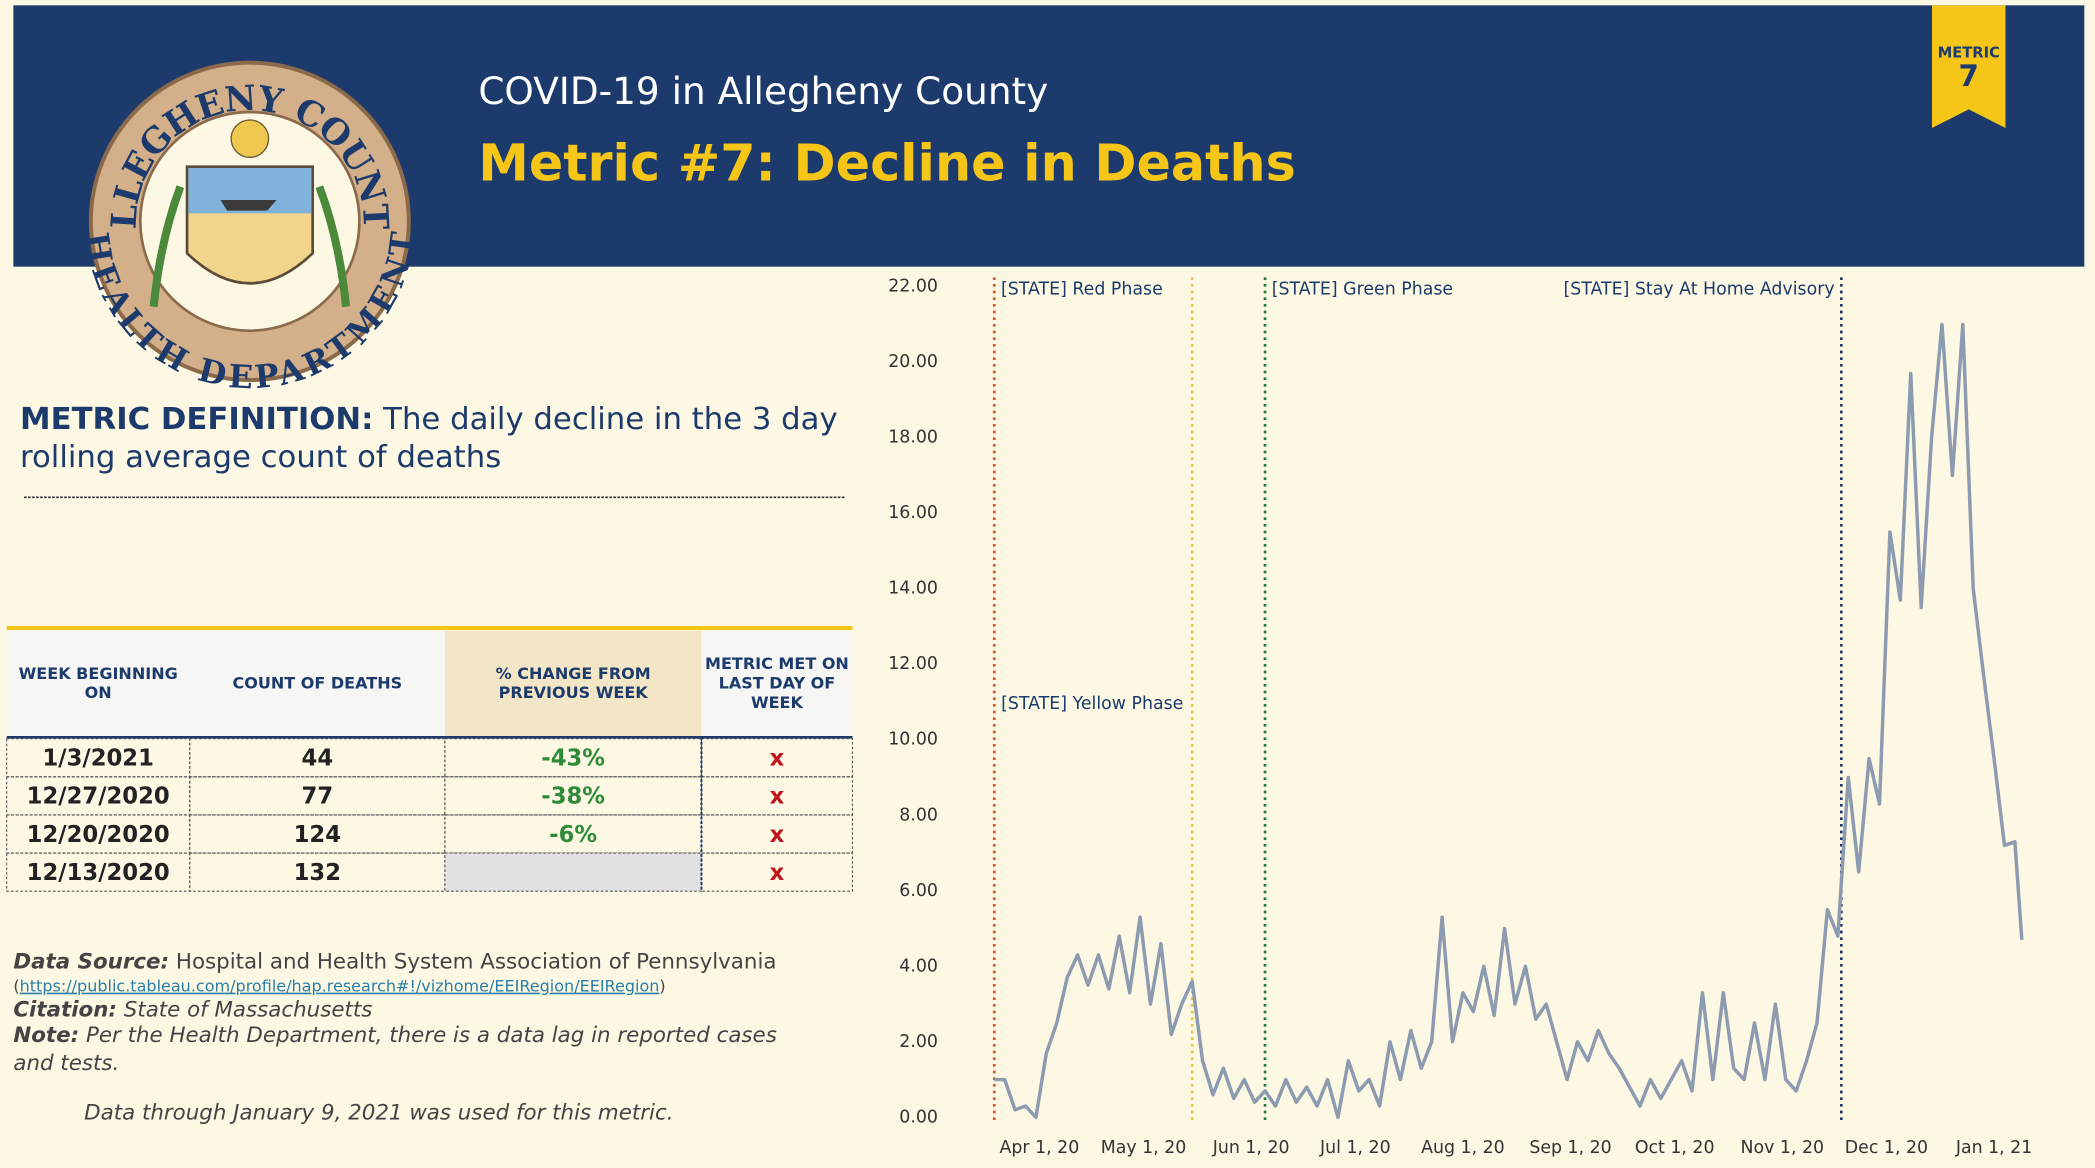 Image resolution: width=2095 pixels, height=1168 pixels. I want to click on header-label: ON, so click(98, 692).